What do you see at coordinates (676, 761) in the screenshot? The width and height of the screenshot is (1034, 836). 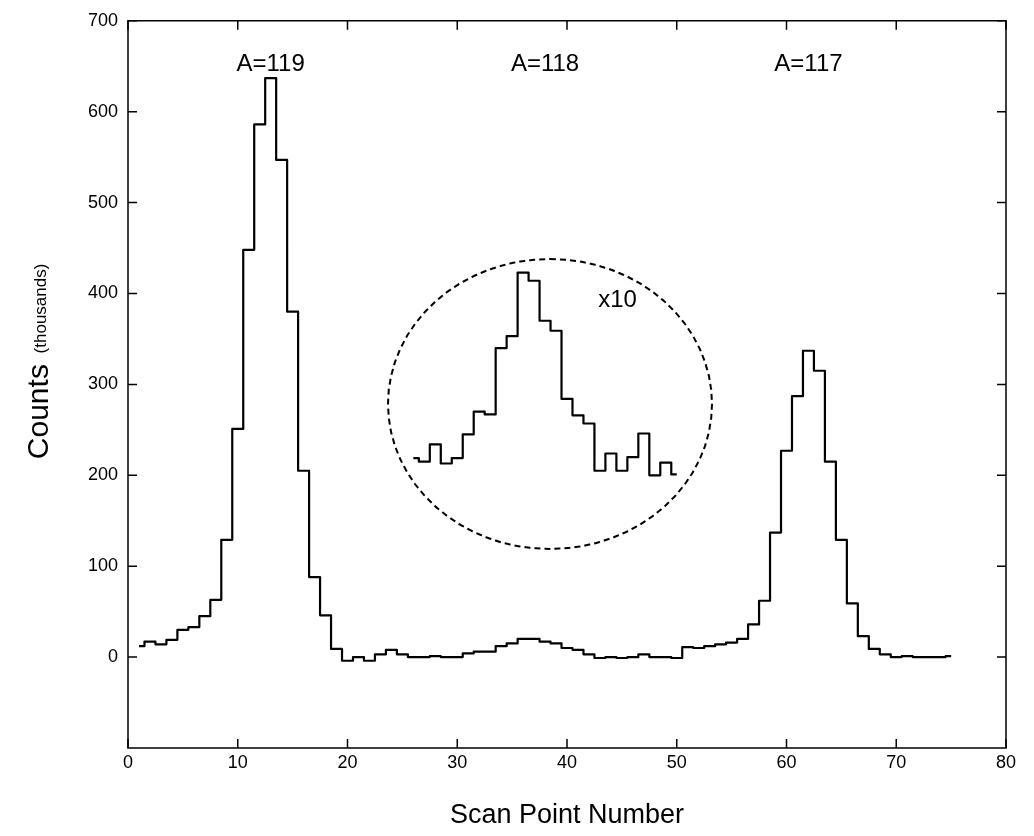 I see `x-tick-label: 50` at bounding box center [676, 761].